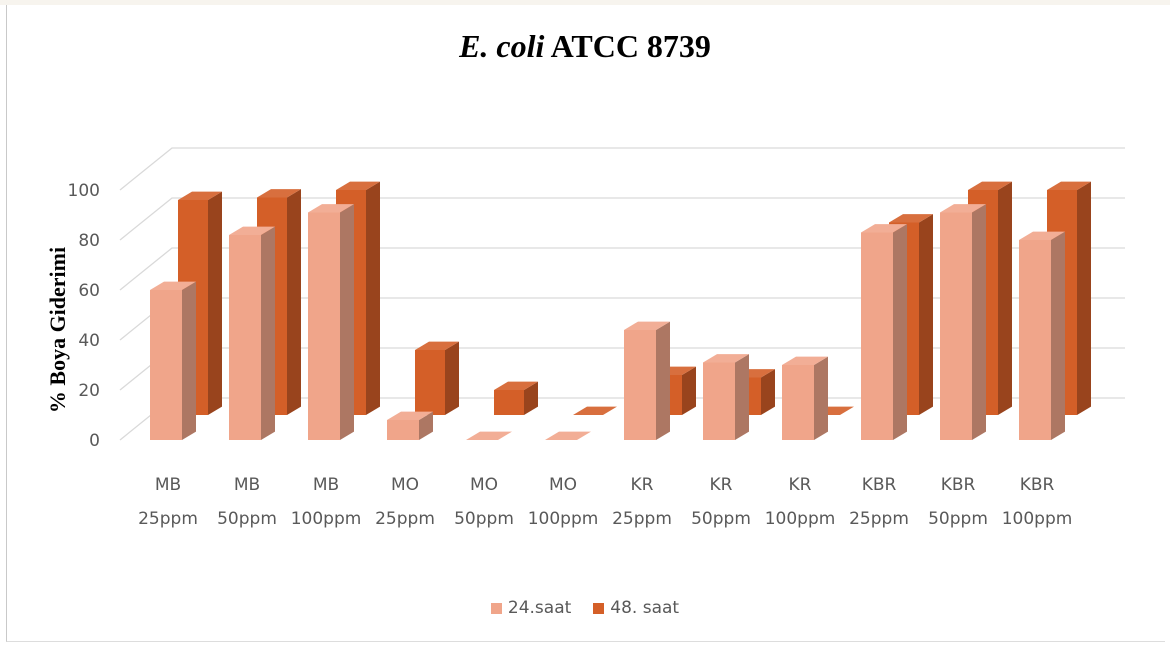 Image resolution: width=1170 pixels, height=645 pixels. I want to click on y-tick-label: 40, so click(89, 341).